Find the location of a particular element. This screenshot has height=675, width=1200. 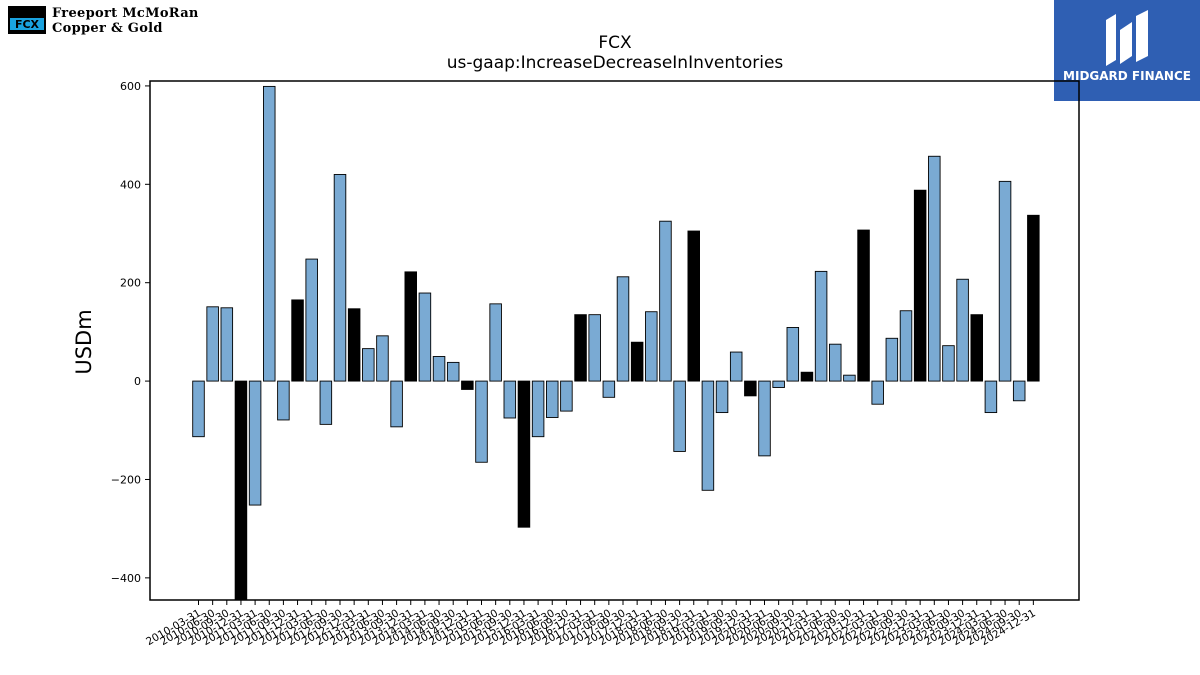

y-tick-label: 600 is located at coordinates (130, 86).